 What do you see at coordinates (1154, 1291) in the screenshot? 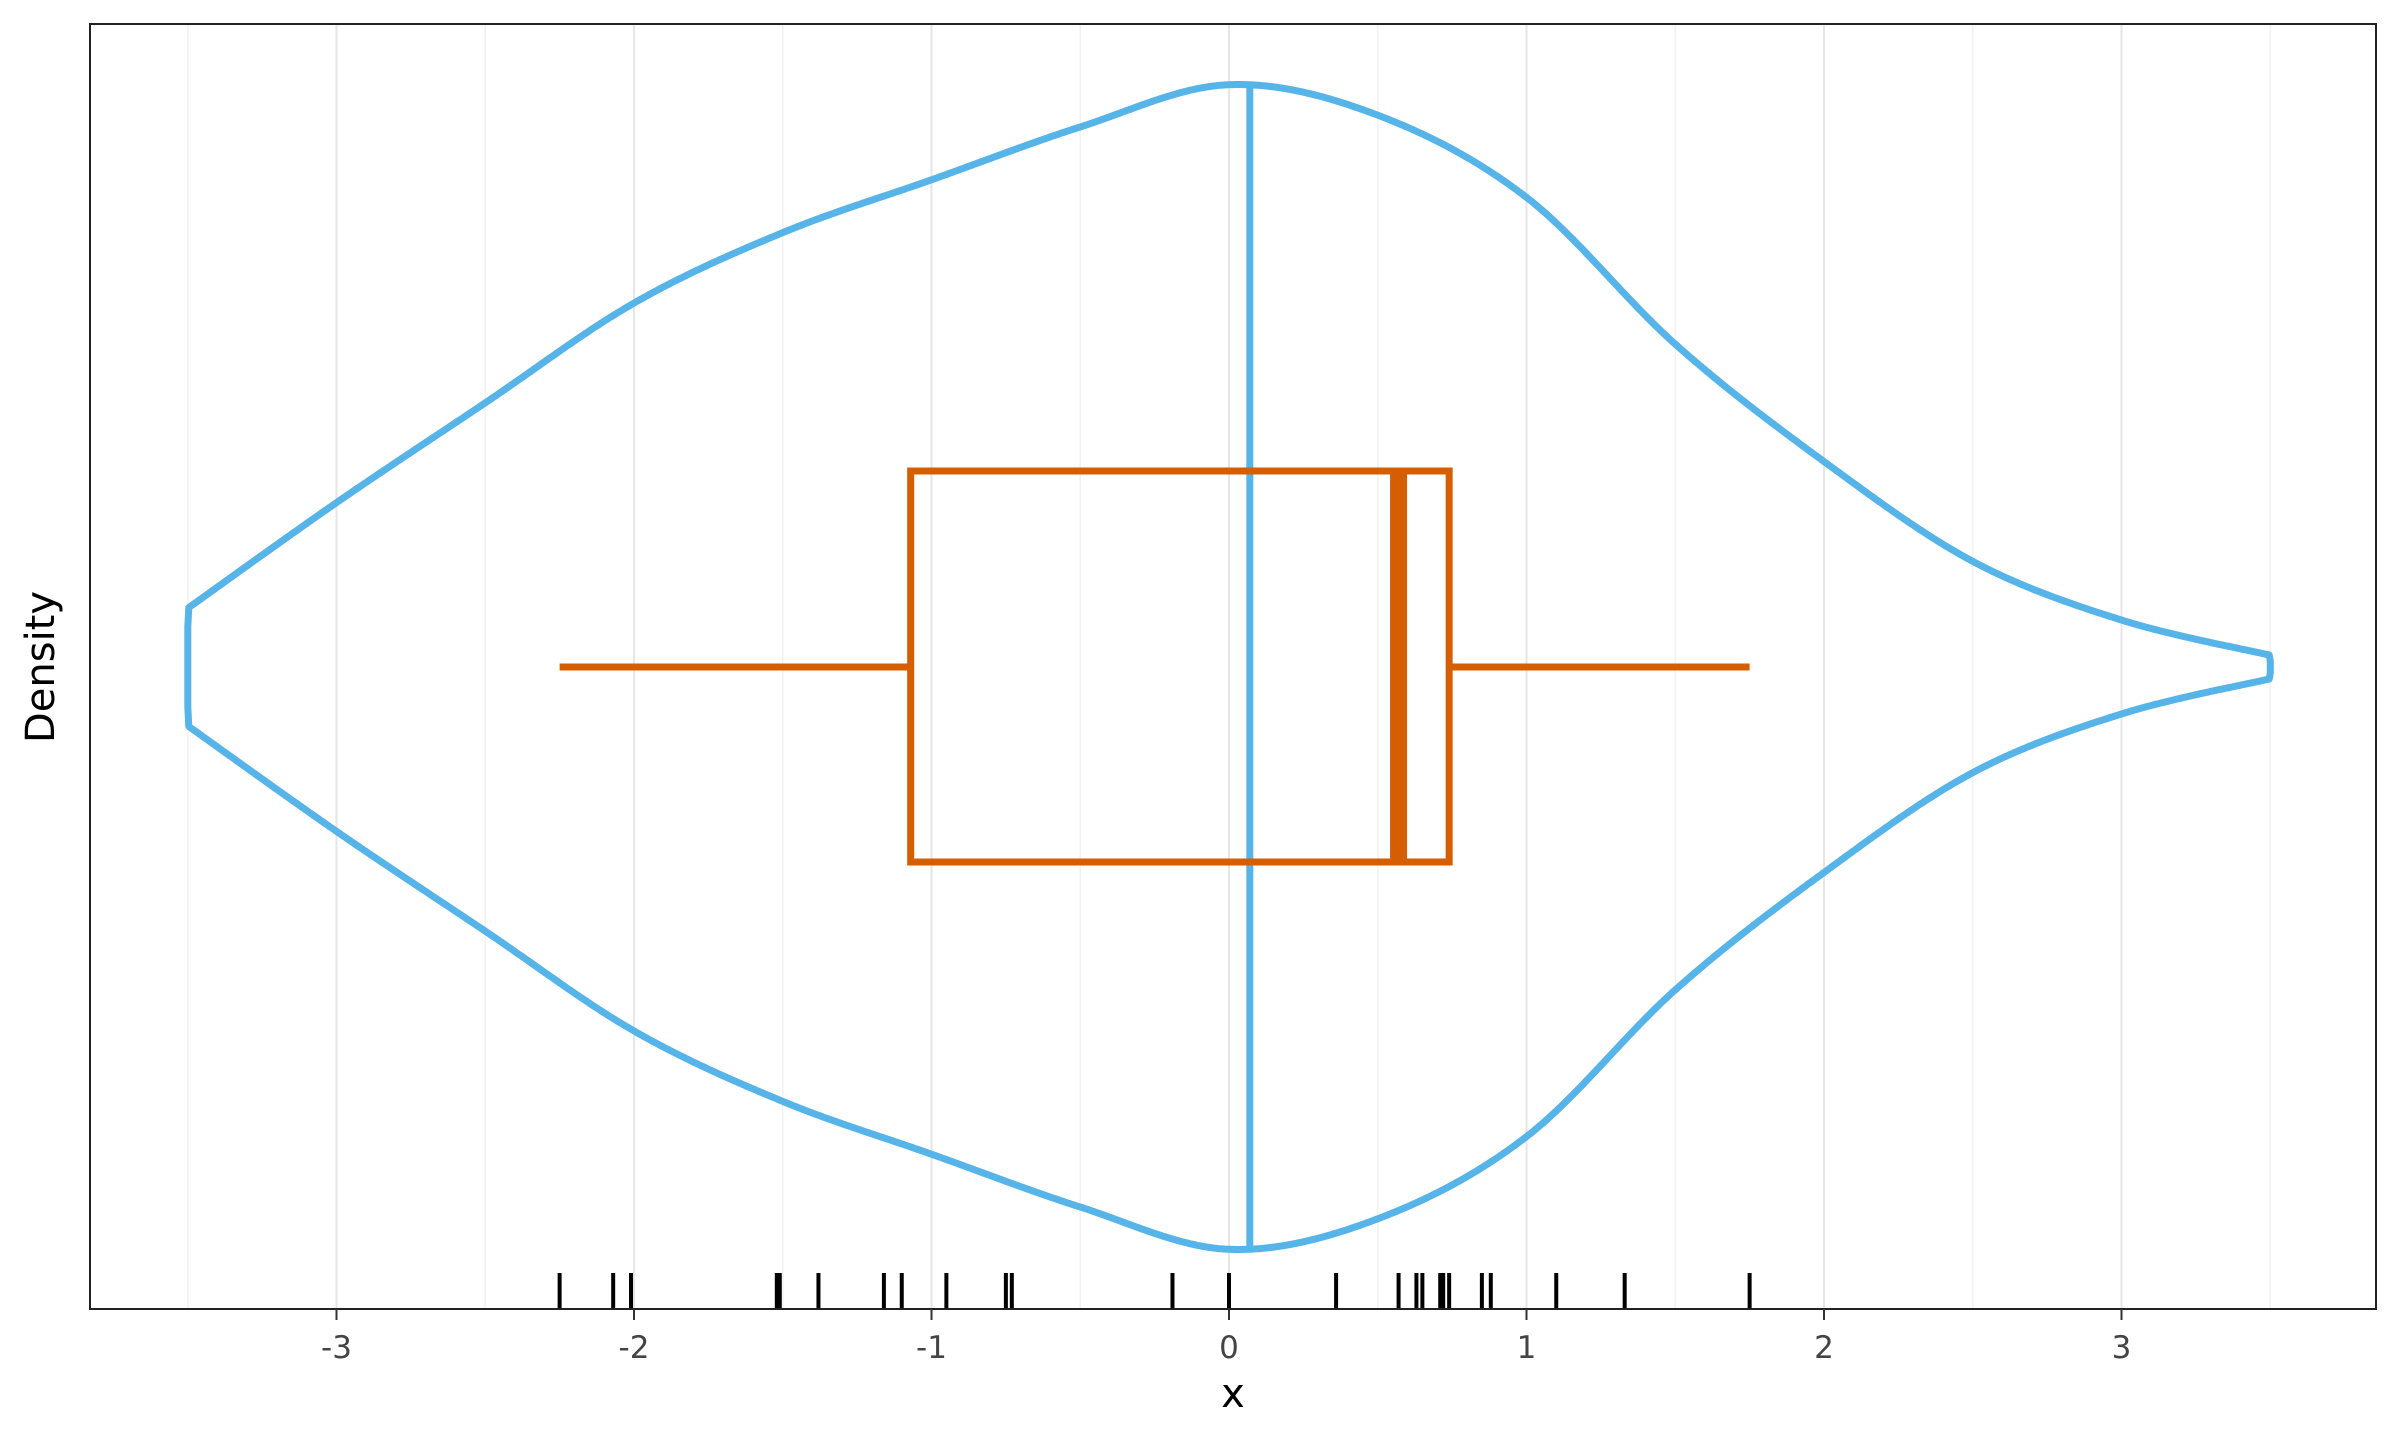
I see `rug` at bounding box center [1154, 1291].